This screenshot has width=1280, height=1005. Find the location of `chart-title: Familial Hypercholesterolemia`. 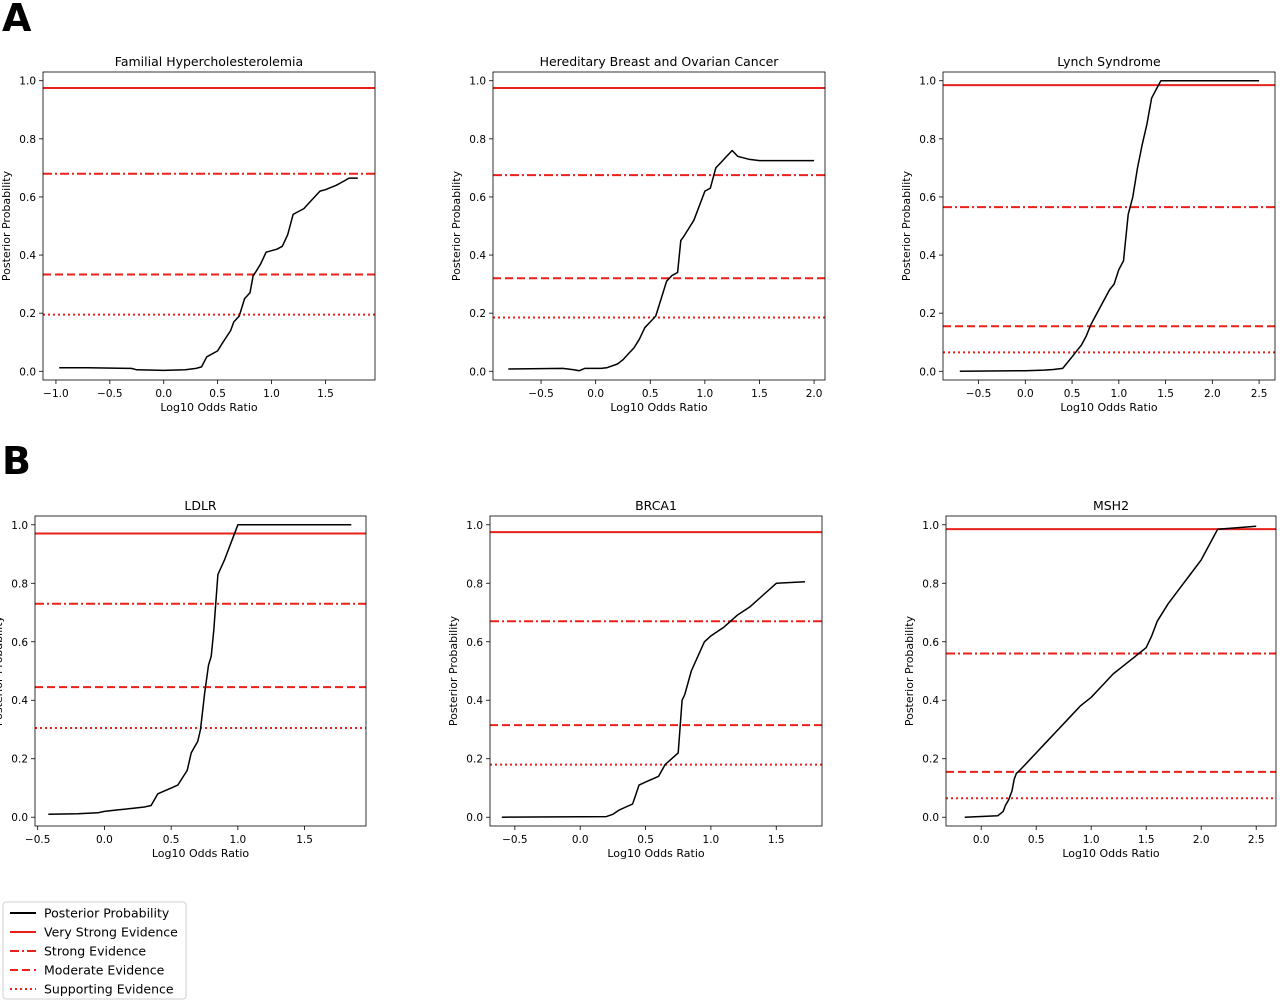

chart-title: Familial Hypercholesterolemia is located at coordinates (209, 61).